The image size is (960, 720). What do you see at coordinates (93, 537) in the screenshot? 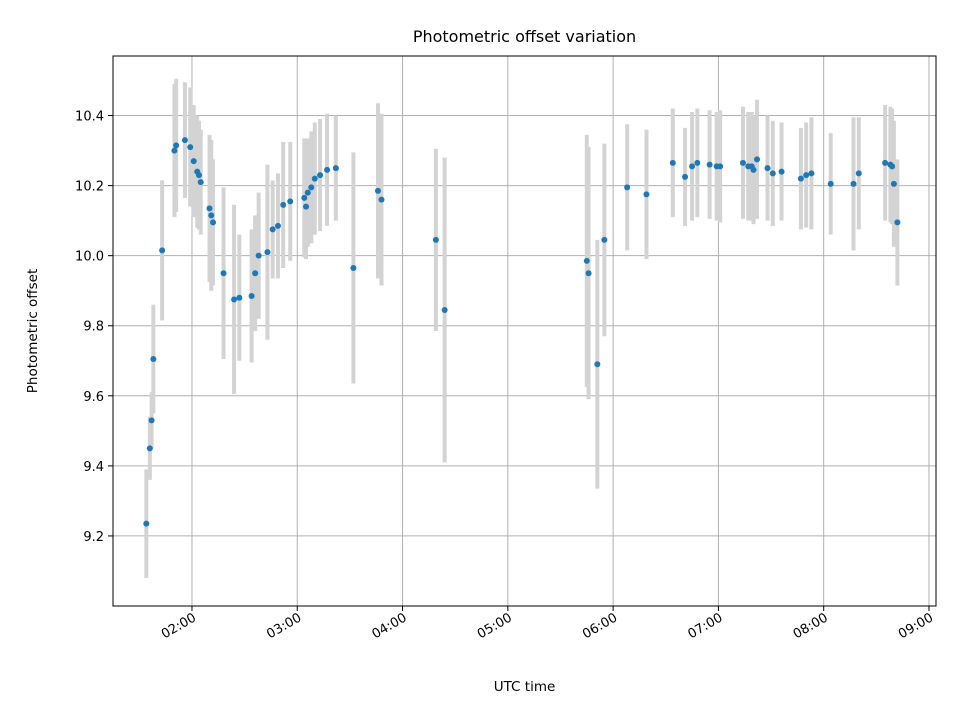
I see `y-tick-label: 9.2` at bounding box center [93, 537].